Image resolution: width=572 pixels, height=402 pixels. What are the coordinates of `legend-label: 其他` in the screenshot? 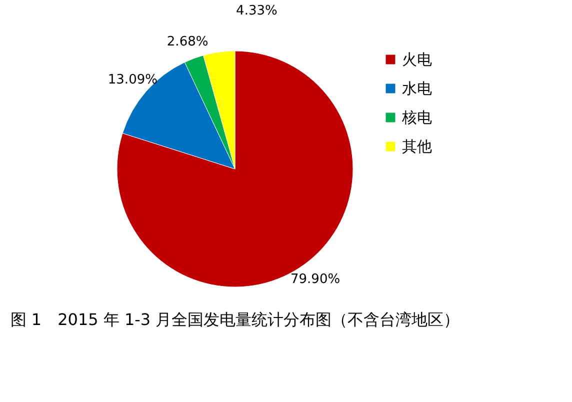 It's located at (417, 147).